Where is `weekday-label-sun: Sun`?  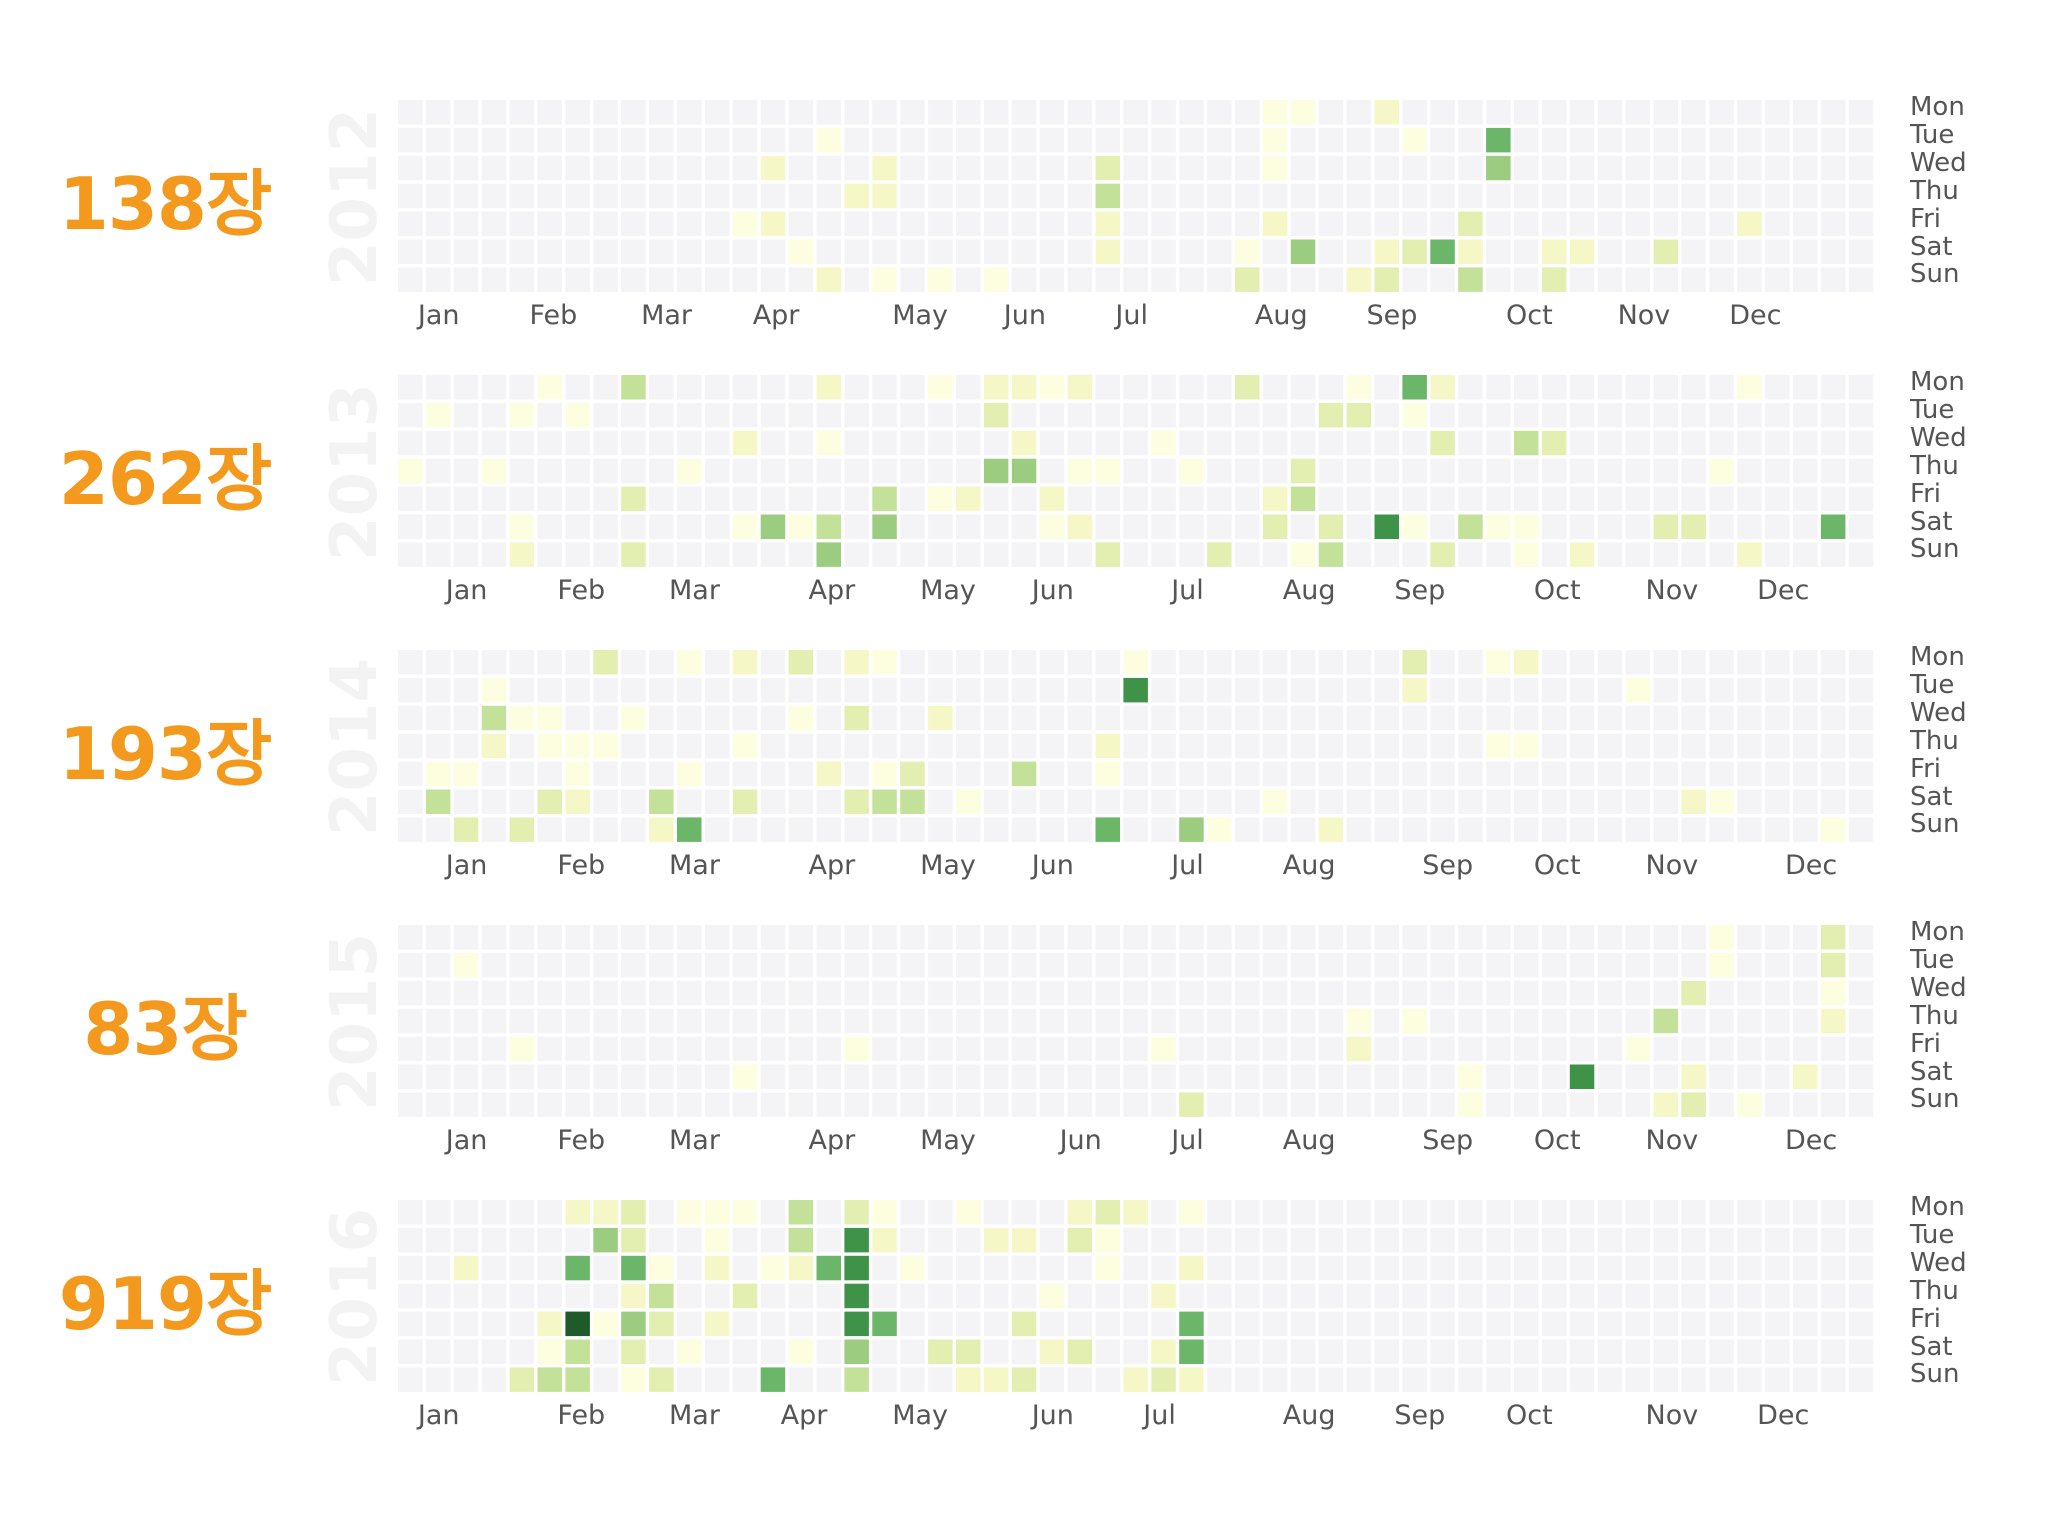
weekday-label-sun: Sun is located at coordinates (1935, 274).